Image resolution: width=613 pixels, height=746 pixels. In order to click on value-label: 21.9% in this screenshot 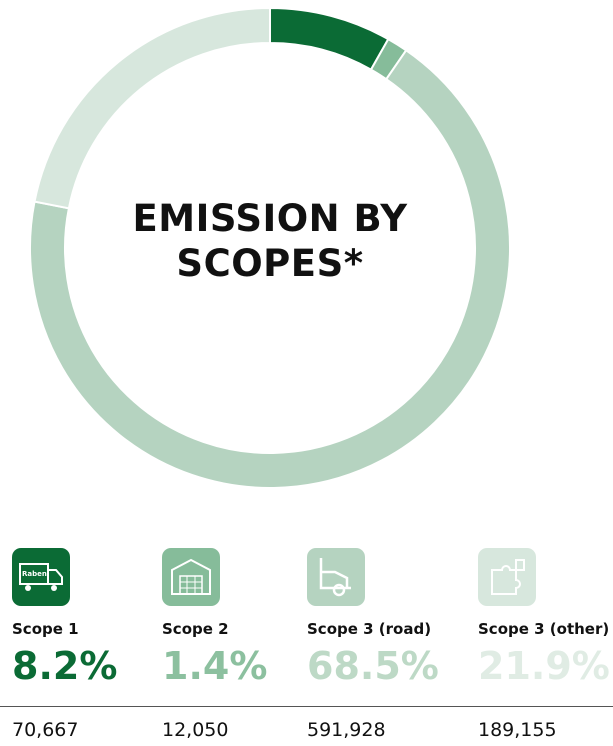, I will do `click(544, 666)`.